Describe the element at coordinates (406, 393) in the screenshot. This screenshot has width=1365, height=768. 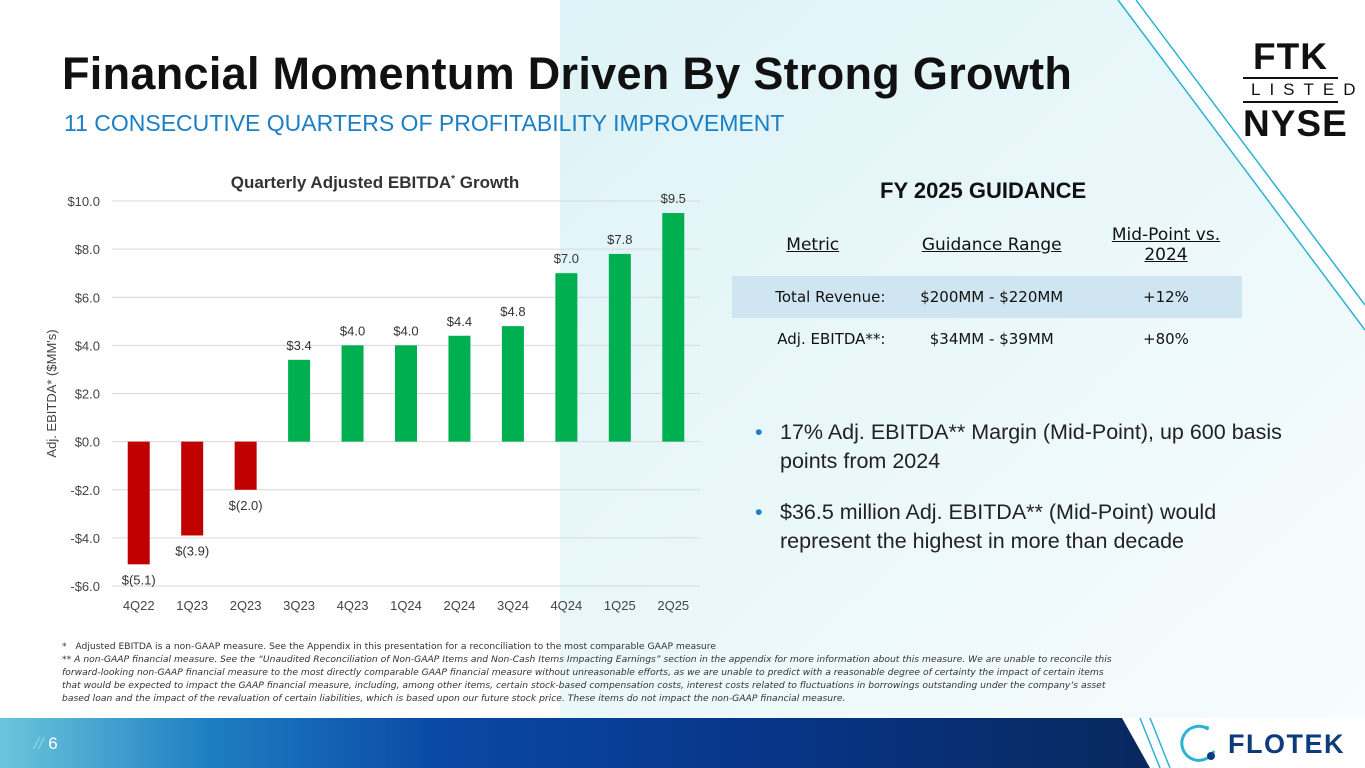
I see `bar-1Q24` at that location.